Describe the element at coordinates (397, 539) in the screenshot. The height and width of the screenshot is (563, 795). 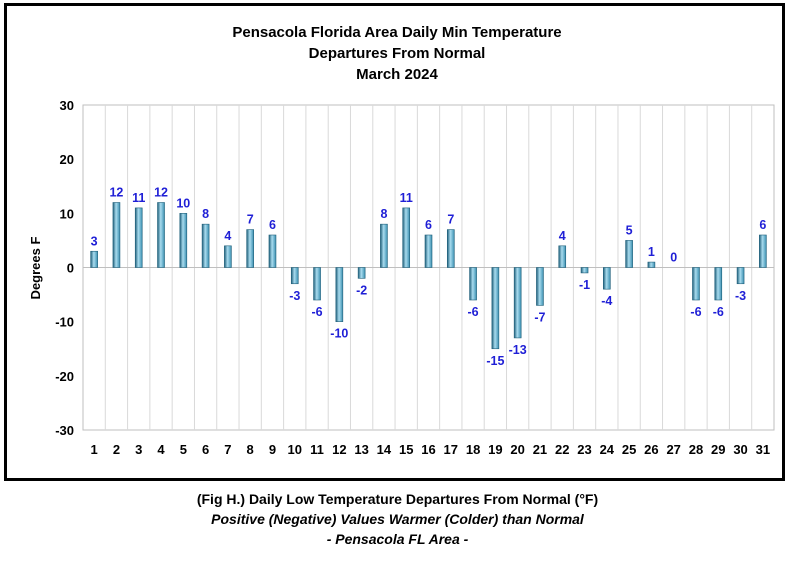
I see `caption-line-3: - Pensacola FL Area -` at that location.